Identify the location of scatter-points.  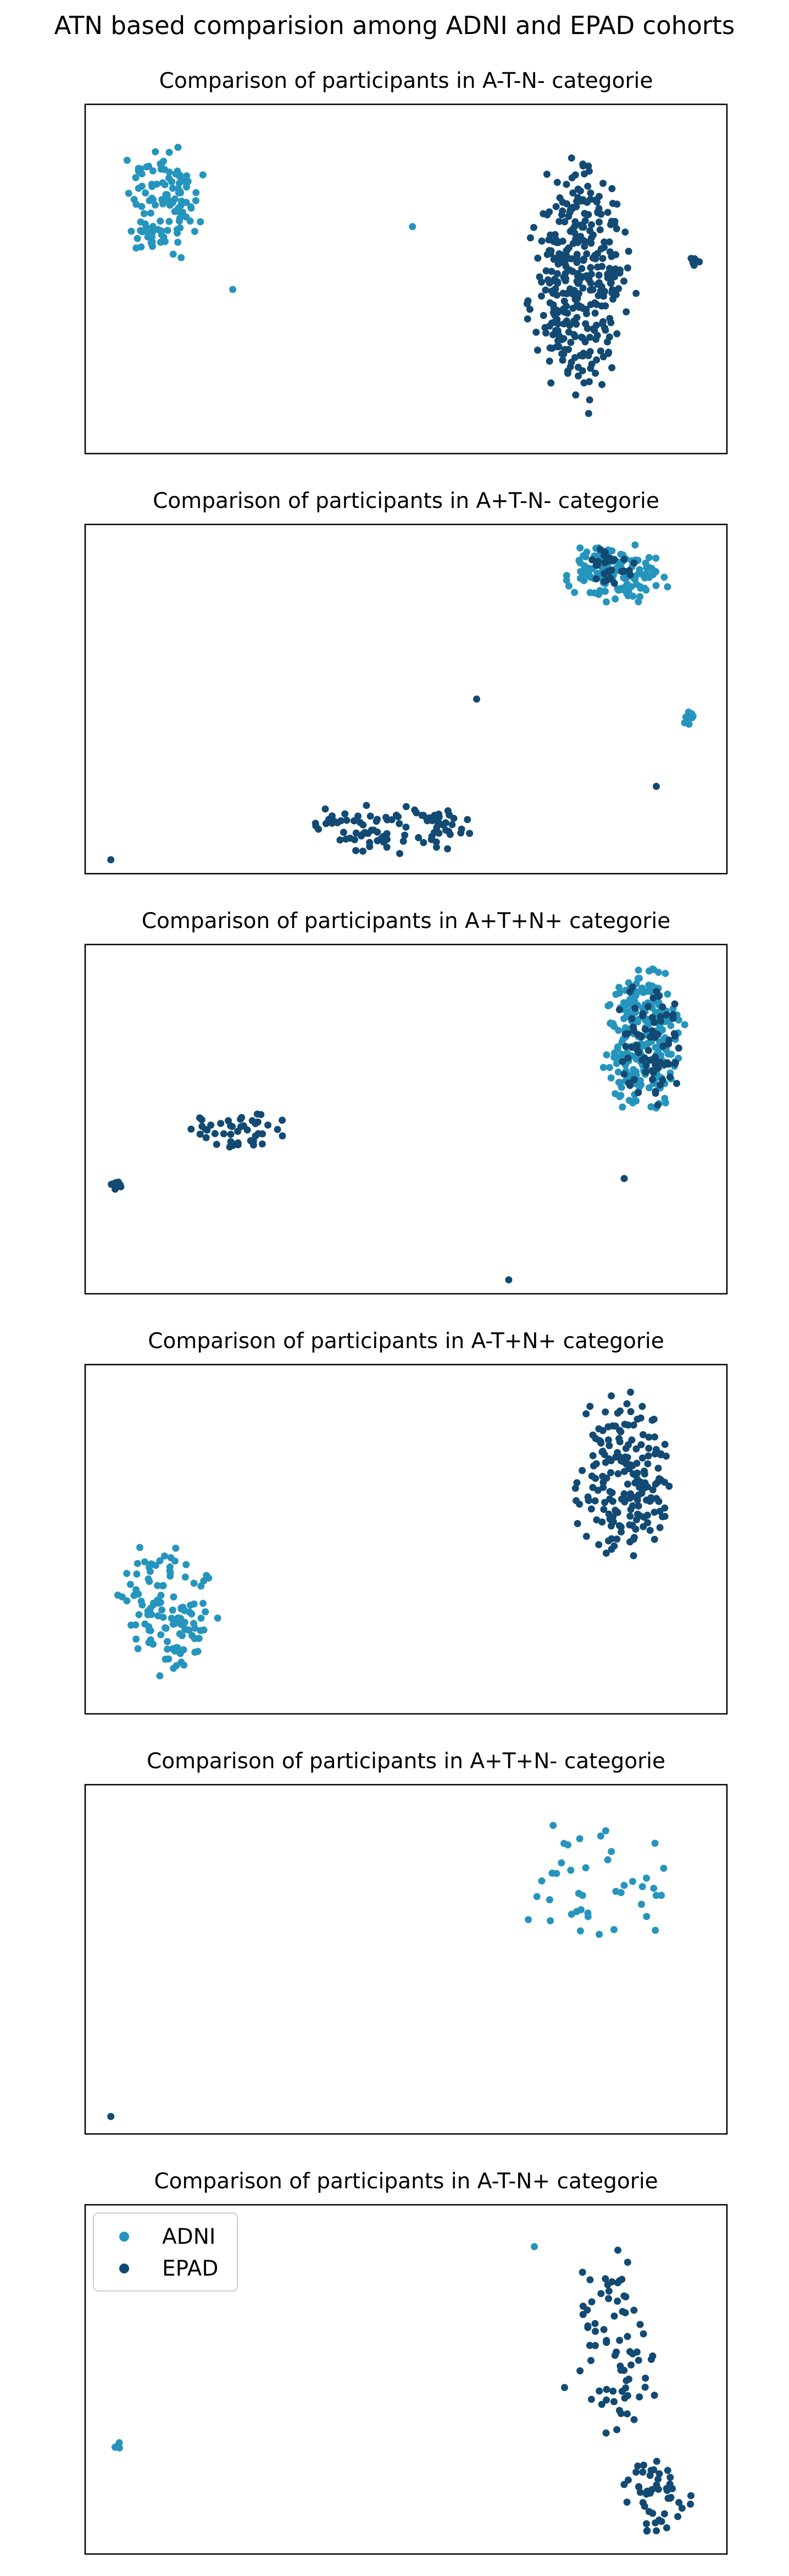
(403, 2389).